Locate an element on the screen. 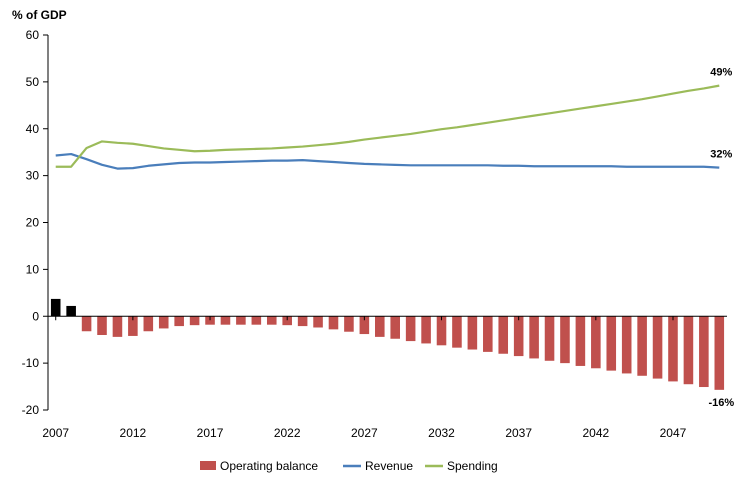 The height and width of the screenshot is (495, 735). bar-operating-balance-2038 is located at coordinates (534, 337).